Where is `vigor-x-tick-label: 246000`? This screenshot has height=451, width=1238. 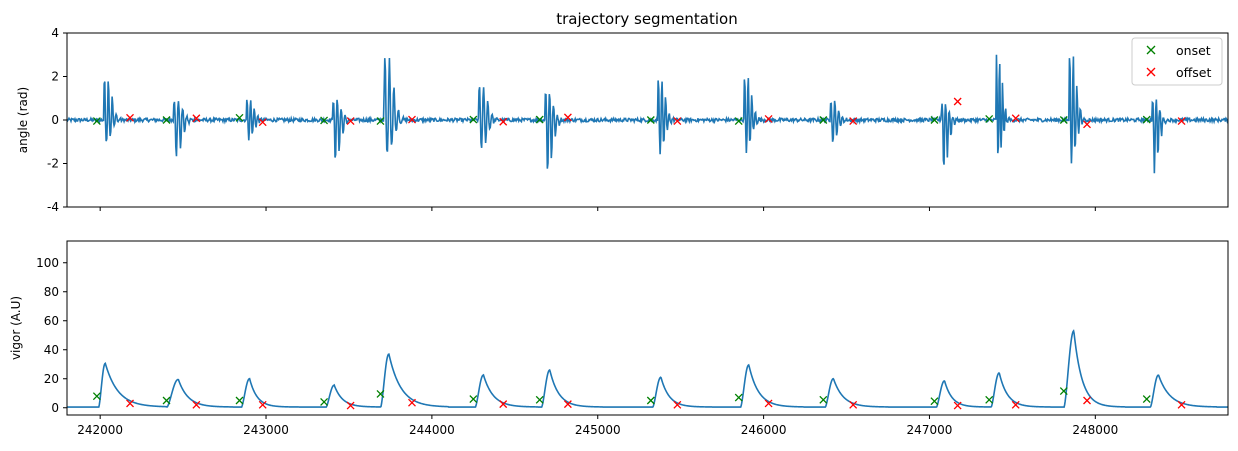
vigor-x-tick-label: 246000 is located at coordinates (764, 430).